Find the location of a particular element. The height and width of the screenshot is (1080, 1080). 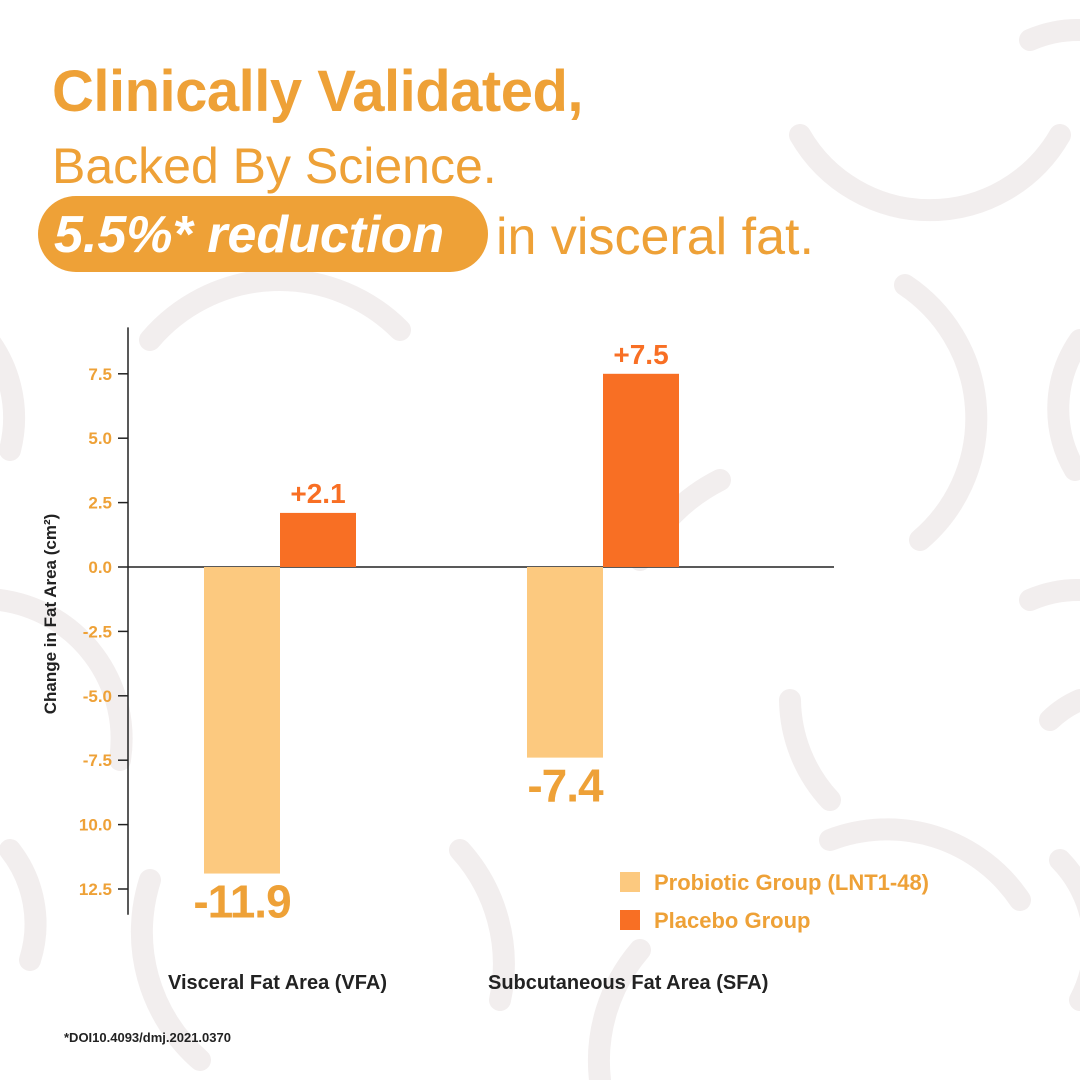

data-label-probiotic-sfa: -7.4 is located at coordinates (565, 786).